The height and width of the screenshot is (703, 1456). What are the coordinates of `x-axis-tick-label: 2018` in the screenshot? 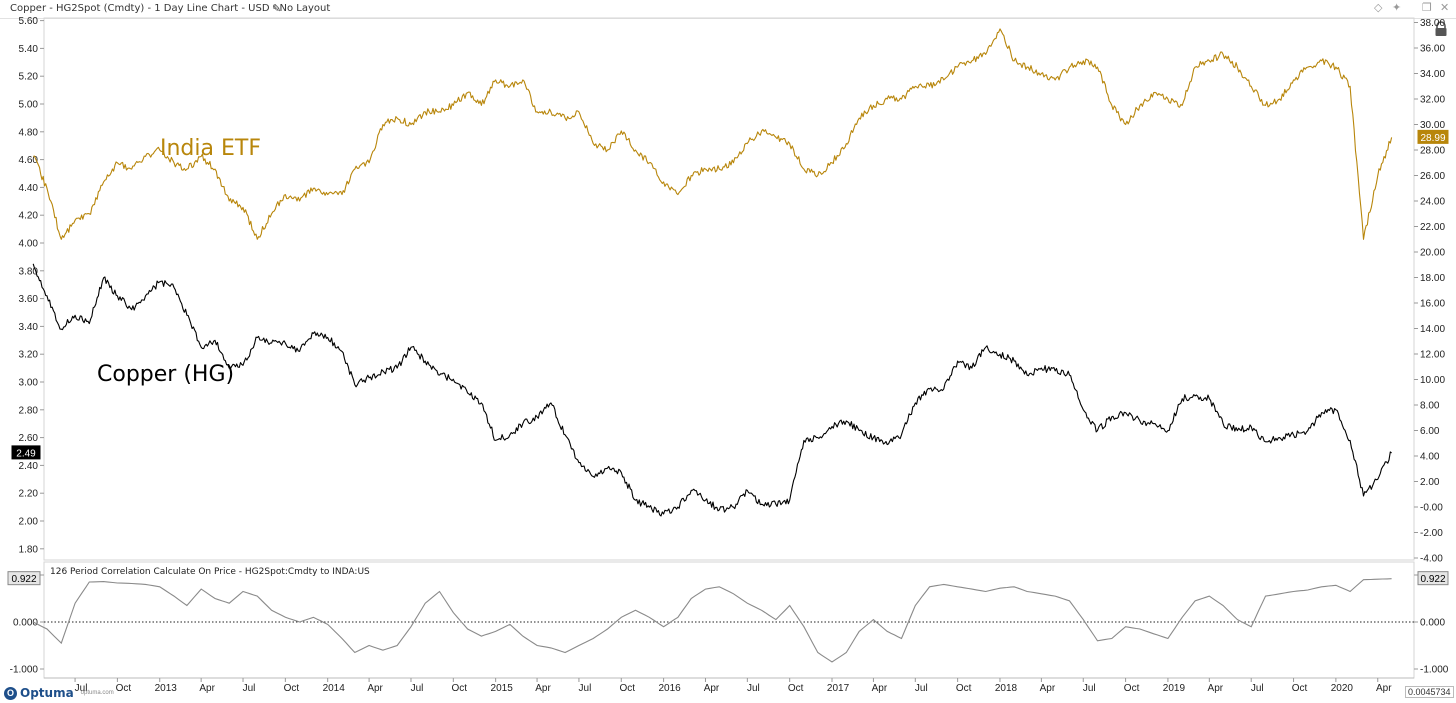 It's located at (1006, 688).